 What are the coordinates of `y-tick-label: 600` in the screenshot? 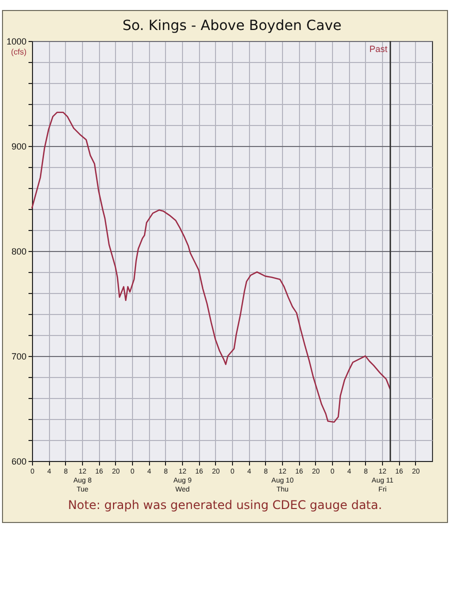 It's located at (18, 461).